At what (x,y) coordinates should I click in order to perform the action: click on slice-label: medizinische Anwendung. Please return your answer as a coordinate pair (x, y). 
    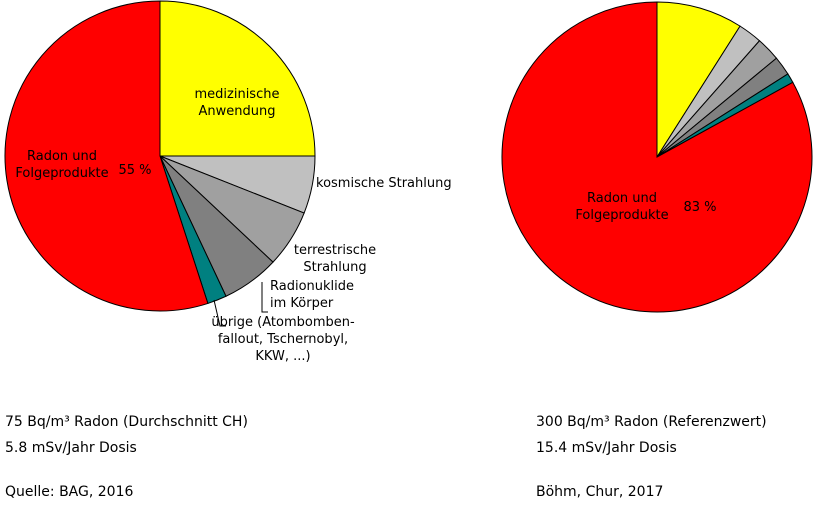
    Looking at the image, I should click on (237, 103).